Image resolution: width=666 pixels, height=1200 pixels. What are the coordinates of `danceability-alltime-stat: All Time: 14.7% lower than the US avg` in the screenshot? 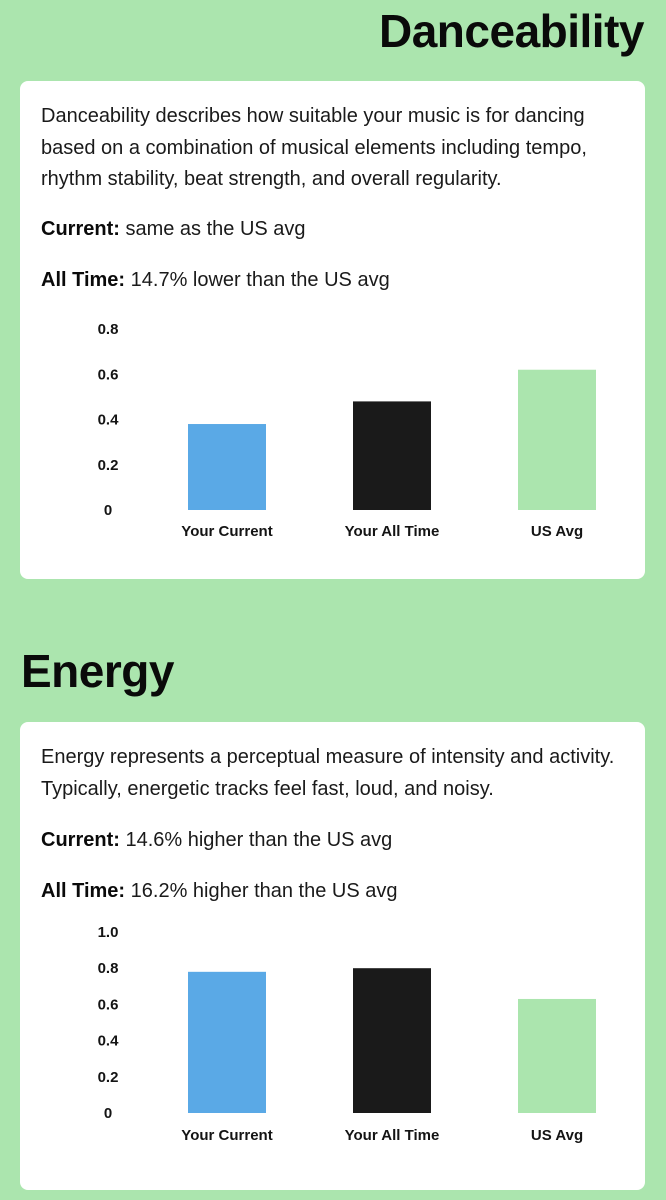 It's located at (215, 280).